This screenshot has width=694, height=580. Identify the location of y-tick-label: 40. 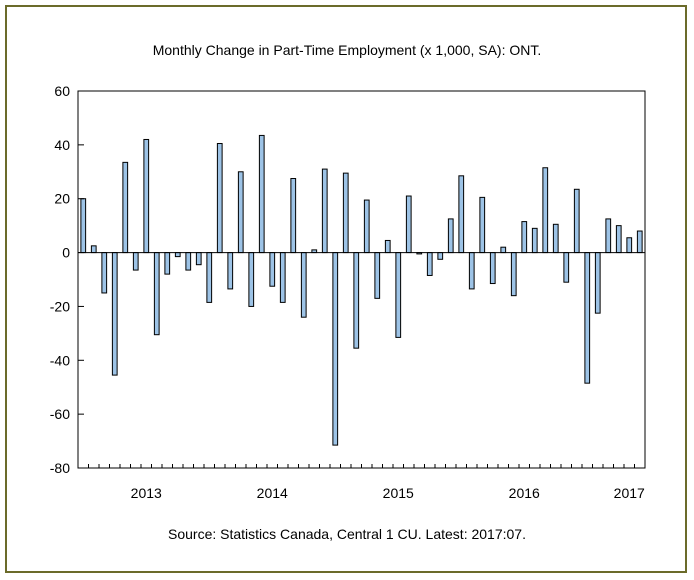
(62, 145).